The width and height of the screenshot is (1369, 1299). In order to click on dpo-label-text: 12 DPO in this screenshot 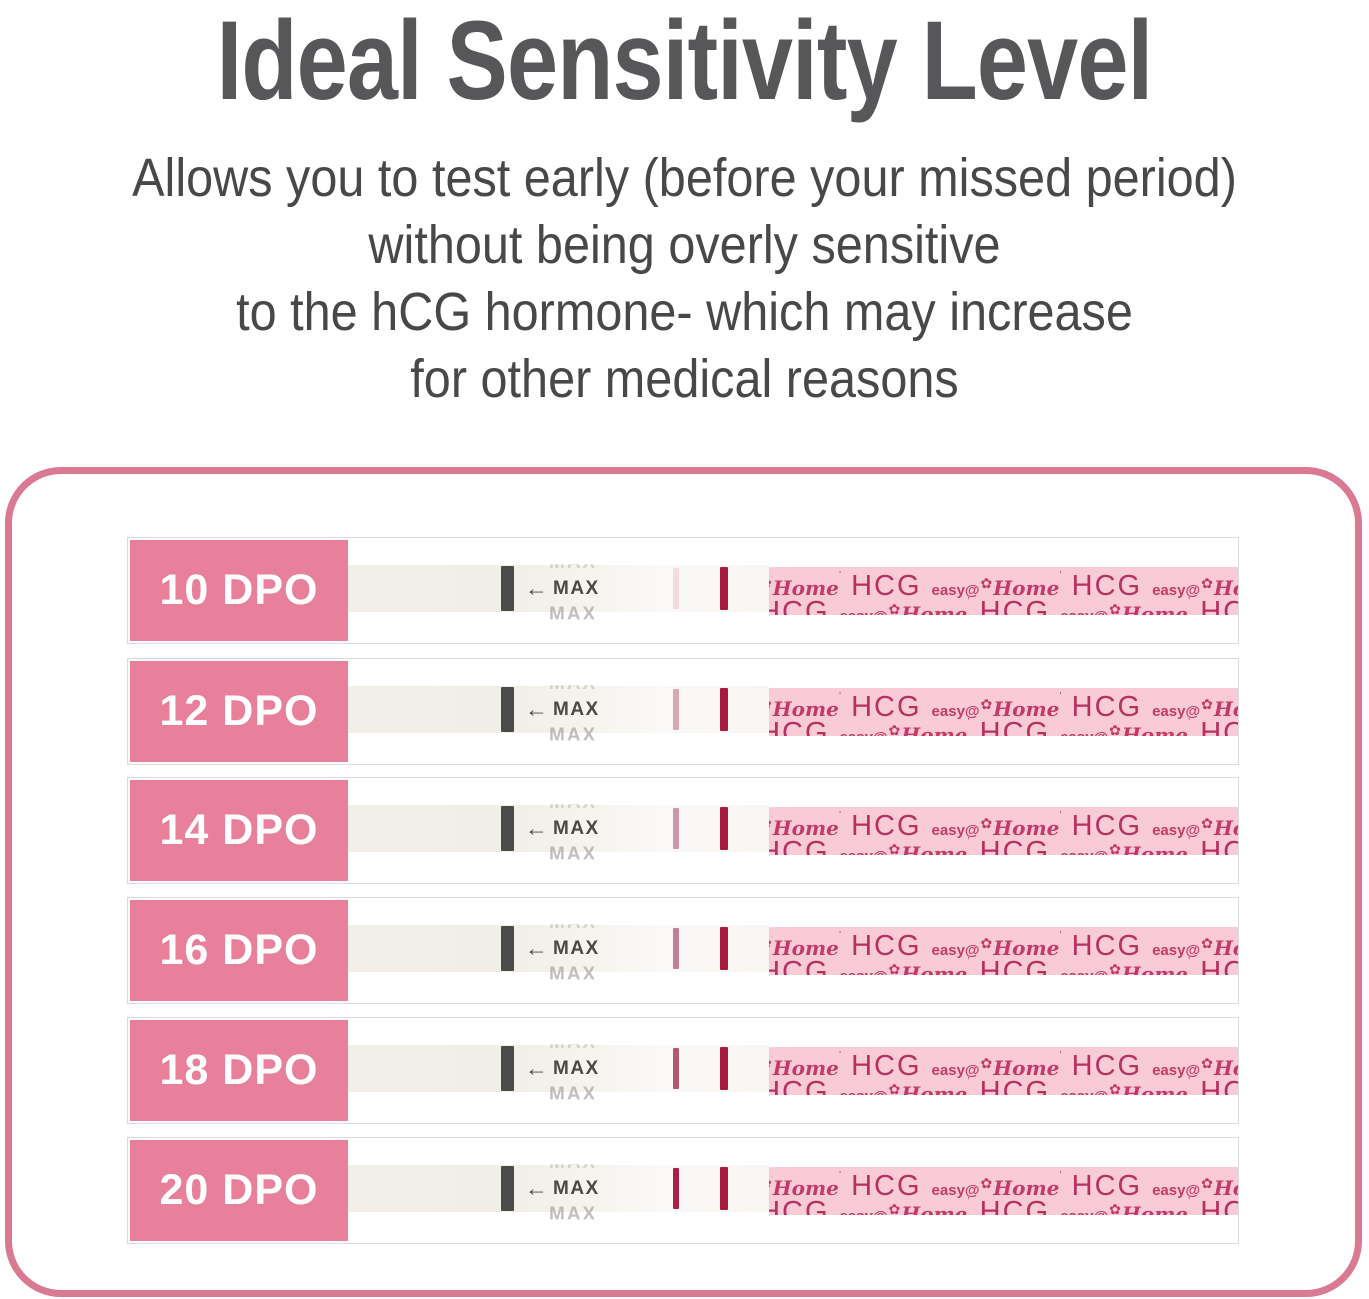, I will do `click(239, 711)`.